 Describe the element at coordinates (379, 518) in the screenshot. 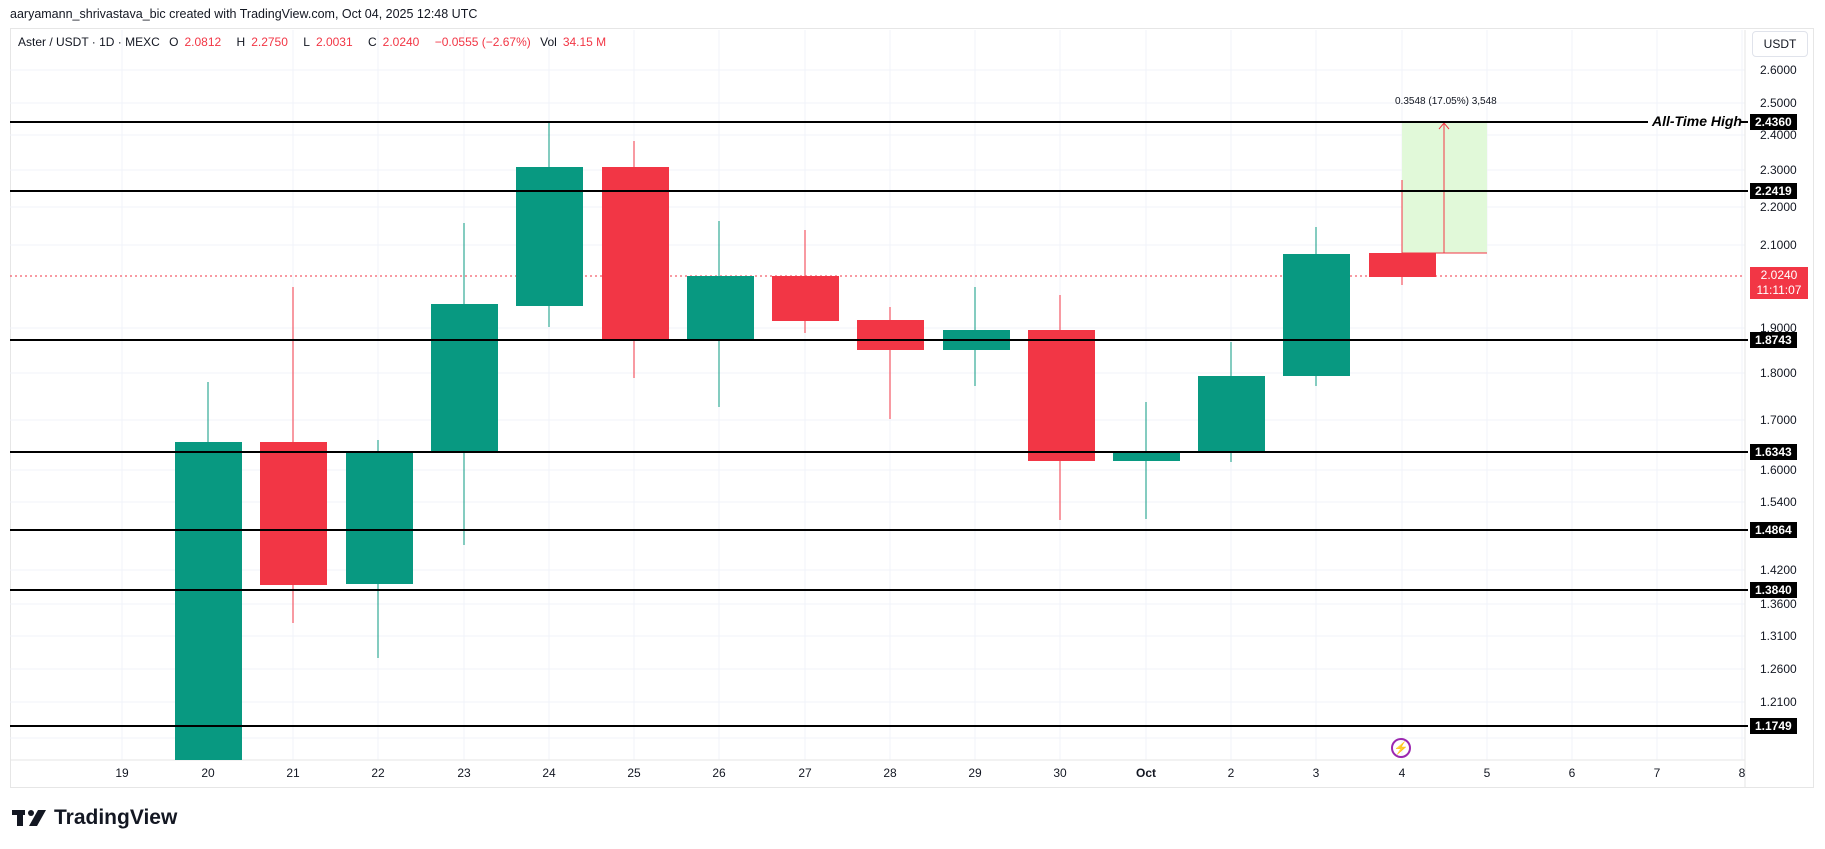

I see `candle-sep22` at that location.